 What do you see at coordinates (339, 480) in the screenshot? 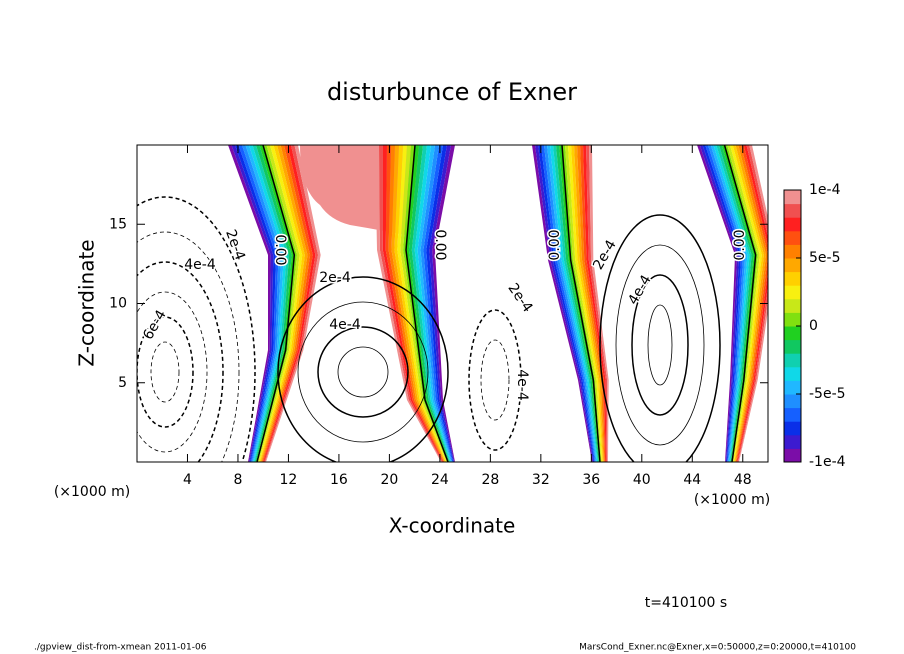
I see `x-tick-label: 16` at bounding box center [339, 480].